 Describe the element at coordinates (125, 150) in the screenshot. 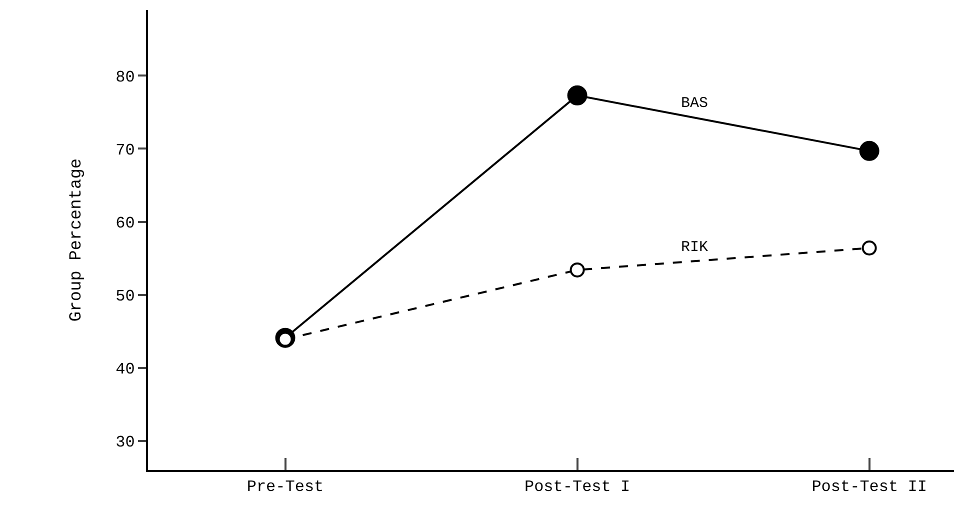

I see `y-tick-label: 70` at that location.